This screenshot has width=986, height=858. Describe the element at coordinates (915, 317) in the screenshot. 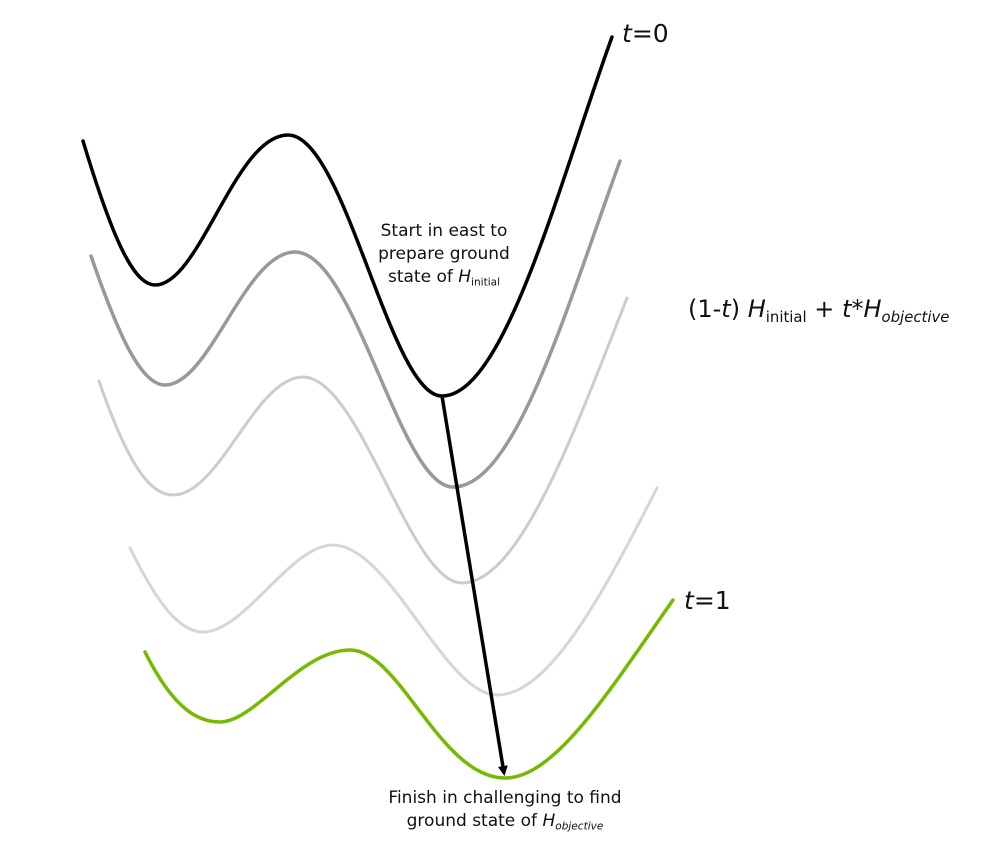

I see `formula-sub-objective: objective` at that location.